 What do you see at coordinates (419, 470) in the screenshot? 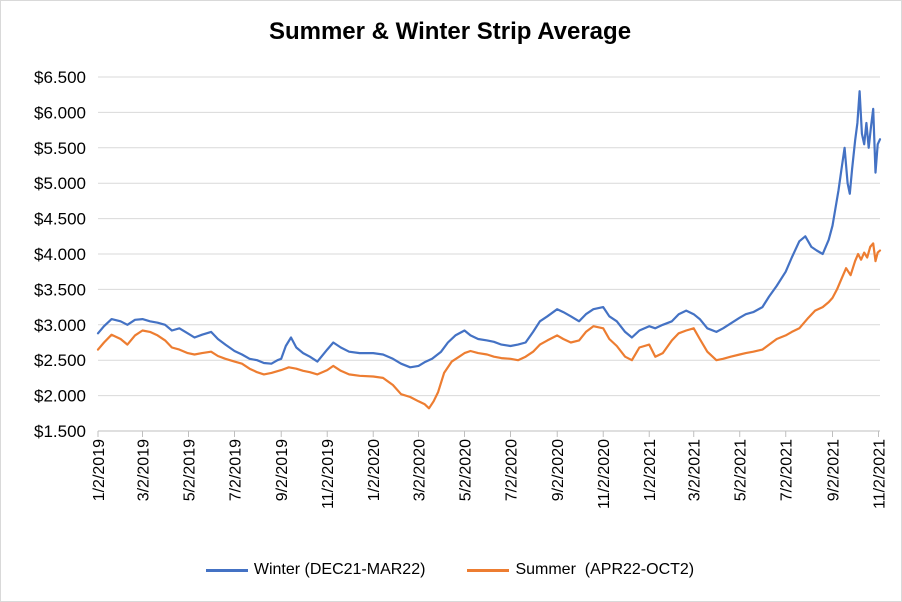
I see `x-tick-label: 3/2/2020` at bounding box center [419, 470].